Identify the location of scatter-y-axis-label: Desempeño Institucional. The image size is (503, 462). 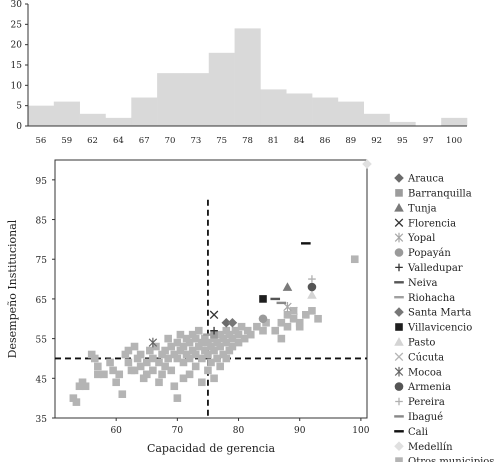
(12, 288).